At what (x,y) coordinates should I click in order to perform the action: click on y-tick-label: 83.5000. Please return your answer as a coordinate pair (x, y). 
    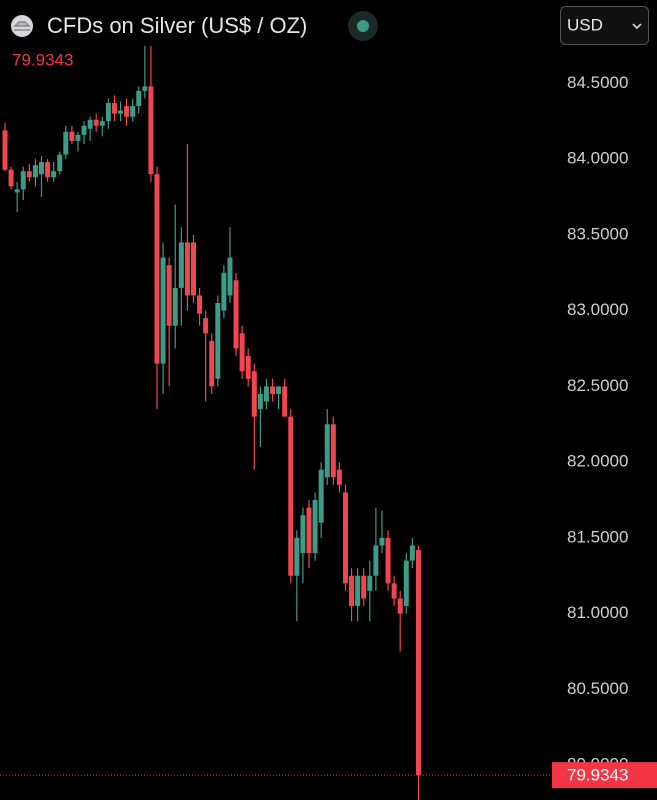
    Looking at the image, I should click on (597, 233).